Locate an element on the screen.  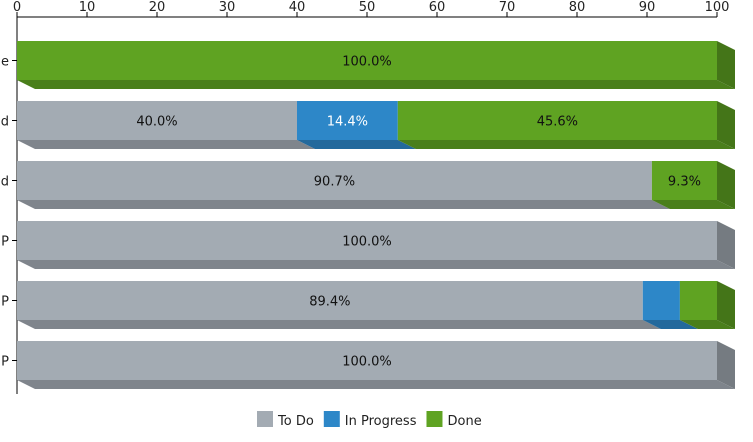
data-label: 45.6% is located at coordinates (557, 122).